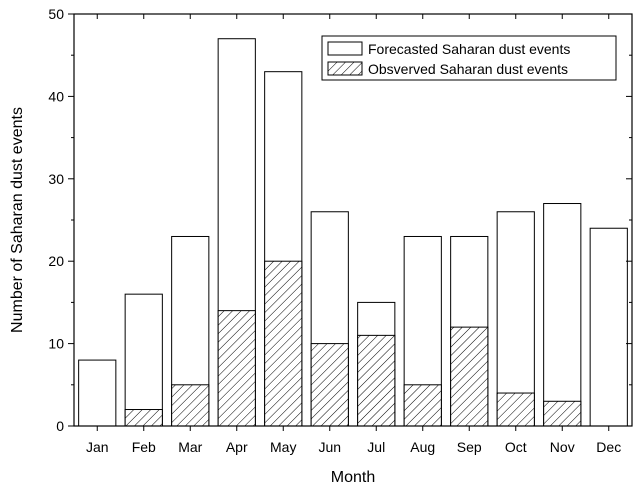  Describe the element at coordinates (516, 447) in the screenshot. I see `x-tick-label-oct: Oct` at that location.